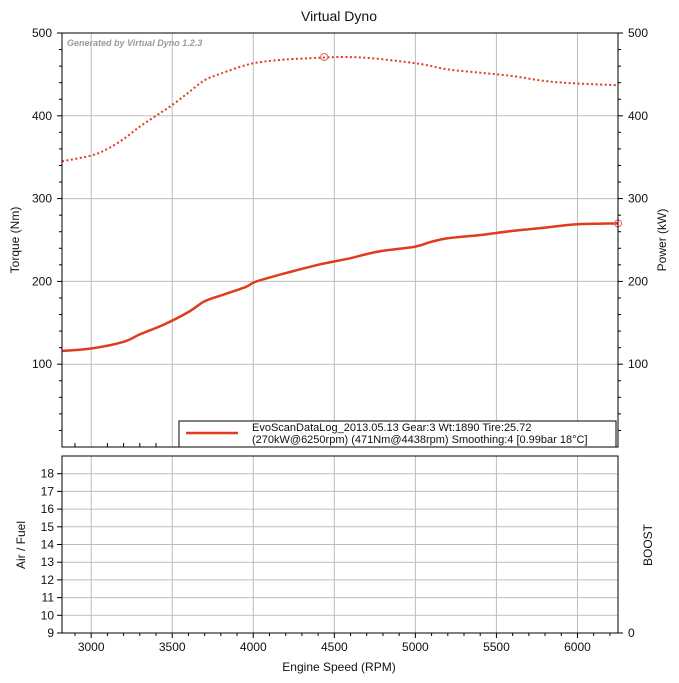 The width and height of the screenshot is (679, 683). What do you see at coordinates (334, 647) in the screenshot?
I see `x-tick-label: 4500` at bounding box center [334, 647].